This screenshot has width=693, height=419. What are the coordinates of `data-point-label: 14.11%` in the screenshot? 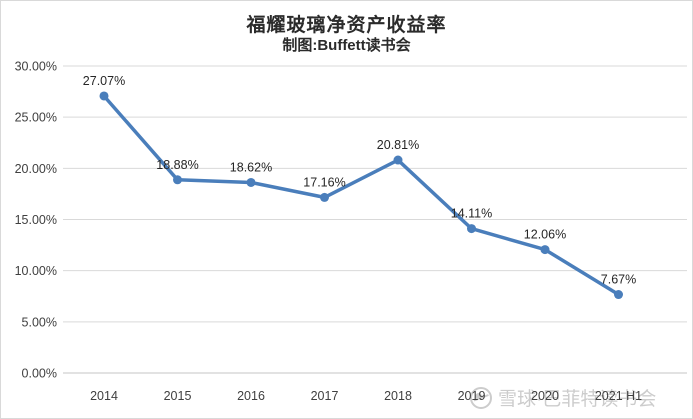 It's located at (471, 214).